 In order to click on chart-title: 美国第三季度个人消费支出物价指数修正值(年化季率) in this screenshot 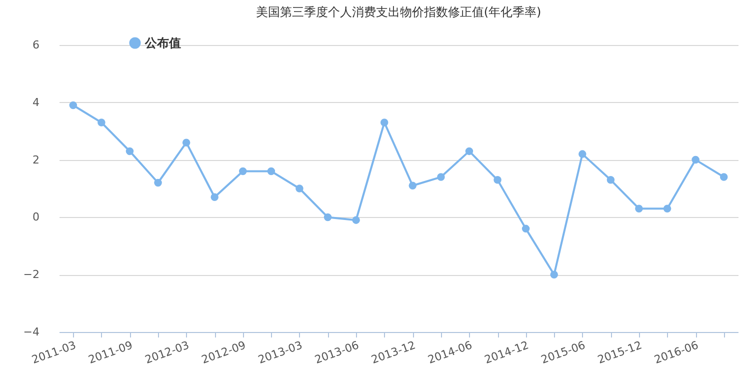, I will do `click(399, 12)`.